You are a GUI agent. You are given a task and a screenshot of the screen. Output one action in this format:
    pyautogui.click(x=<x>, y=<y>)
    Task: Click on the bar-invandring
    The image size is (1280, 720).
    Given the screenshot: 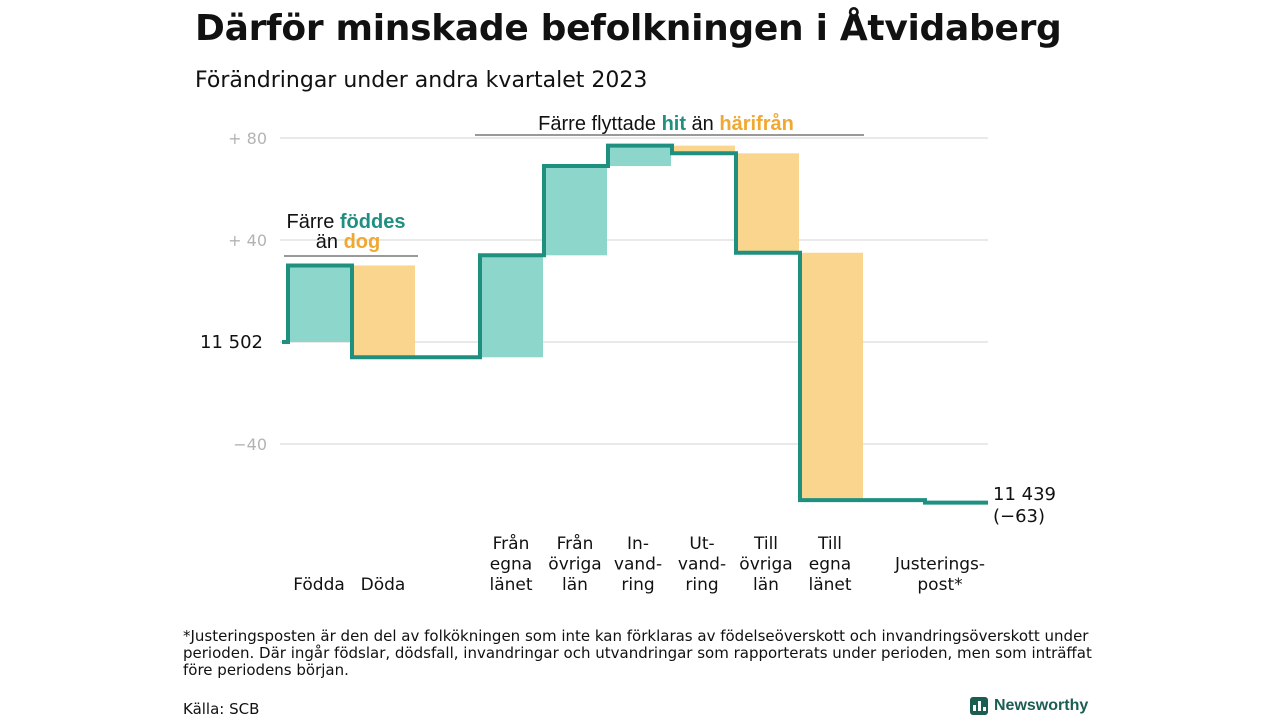 What is the action you would take?
    pyautogui.click(x=639, y=156)
    